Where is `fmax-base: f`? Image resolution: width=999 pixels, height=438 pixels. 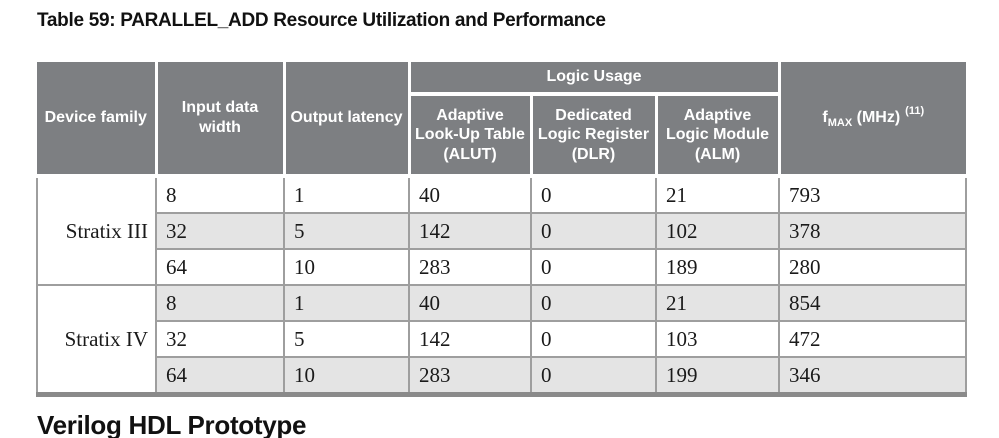
fmax-base: f is located at coordinates (825, 118).